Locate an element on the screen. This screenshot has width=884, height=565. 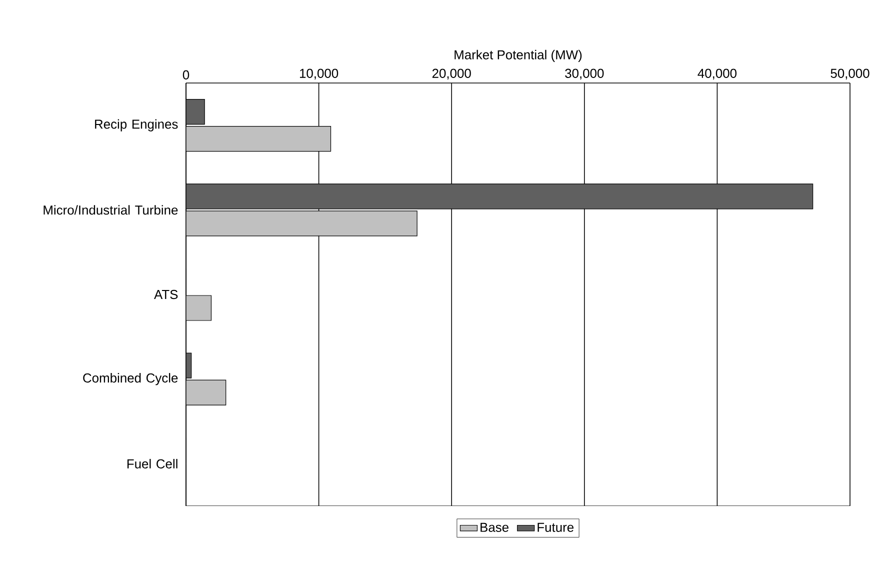
x-axis-title: Market Potential (MW) is located at coordinates (518, 56).